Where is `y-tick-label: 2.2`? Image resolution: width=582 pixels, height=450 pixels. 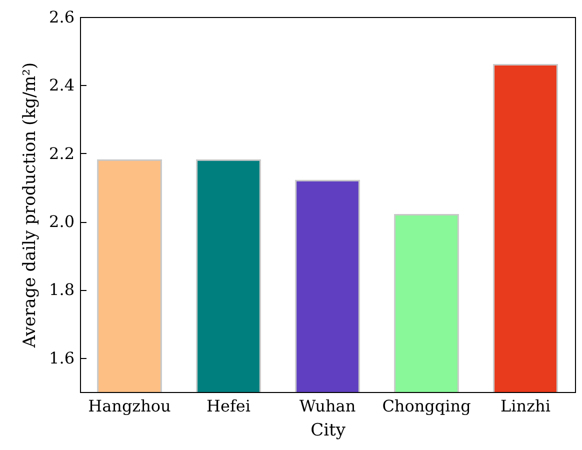 y-tick-label: 2.2 is located at coordinates (61, 153).